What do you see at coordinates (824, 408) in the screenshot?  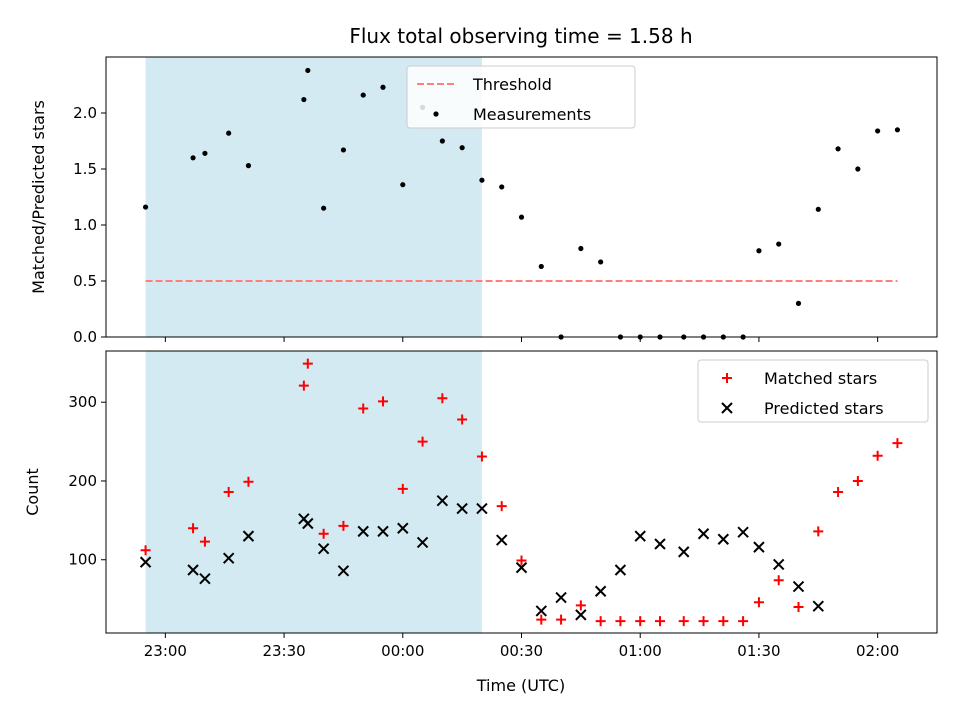 I see `legend-label: Predicted stars` at bounding box center [824, 408].